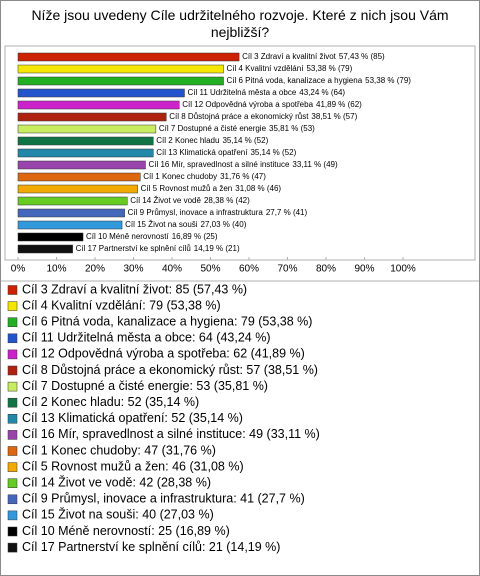 The image size is (480, 576). I want to click on legend-label: Cíl 13 Klimatická opatření: 52 (35,14 %), so click(132, 418).